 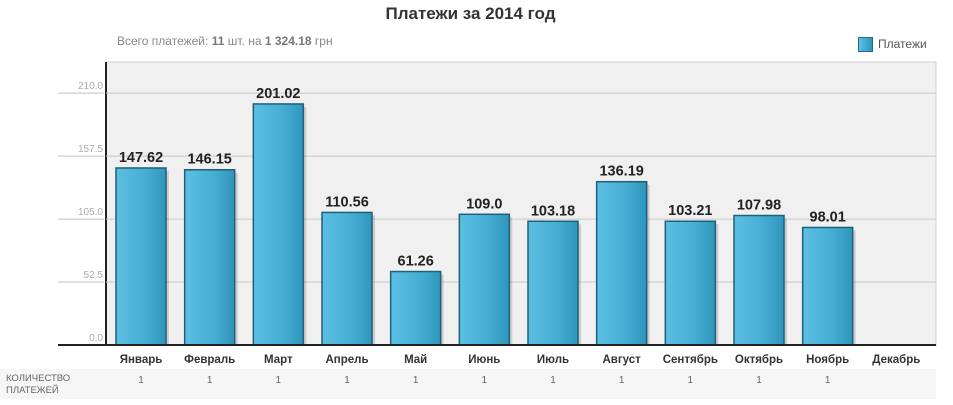 What do you see at coordinates (416, 262) in the screenshot?
I see `bar-value-label: 61.26` at bounding box center [416, 262].